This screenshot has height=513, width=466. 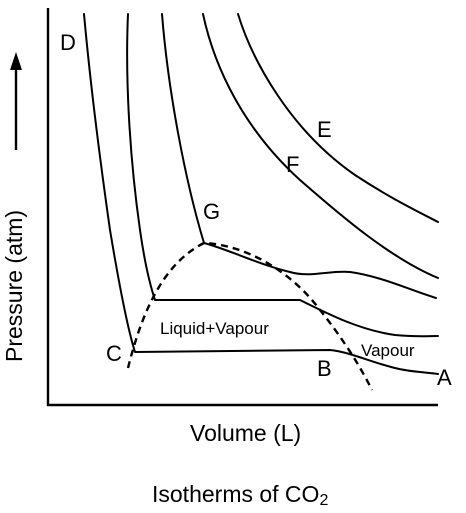 What do you see at coordinates (114, 353) in the screenshot?
I see `label-point-c: C` at bounding box center [114, 353].